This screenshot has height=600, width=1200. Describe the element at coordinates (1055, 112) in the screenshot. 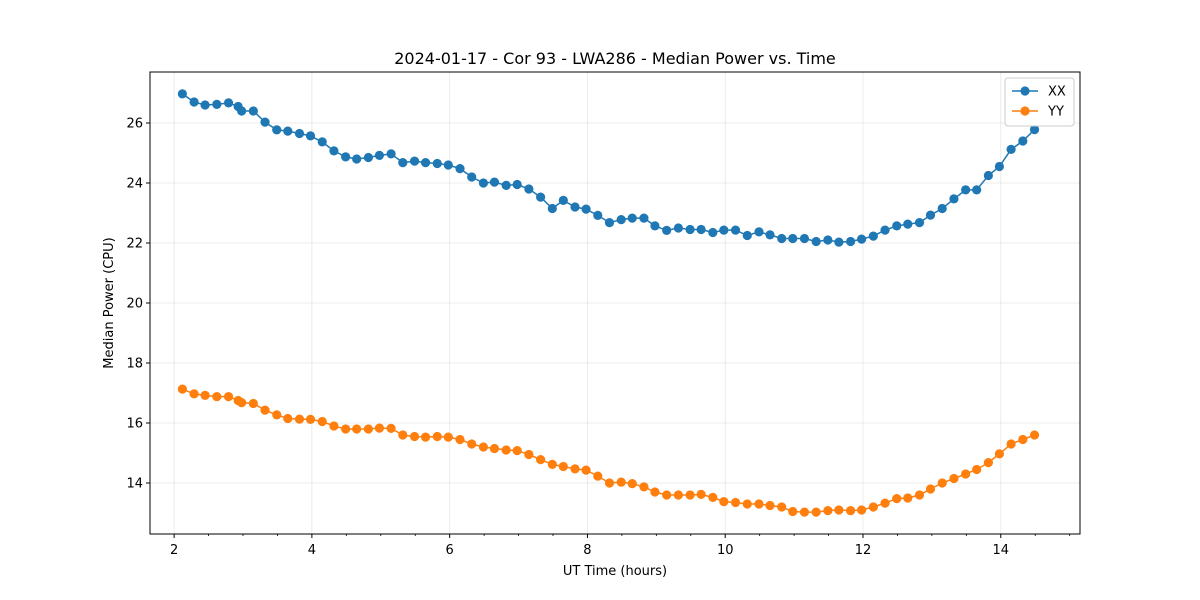

I see `legend-label-yy: YY` at that location.